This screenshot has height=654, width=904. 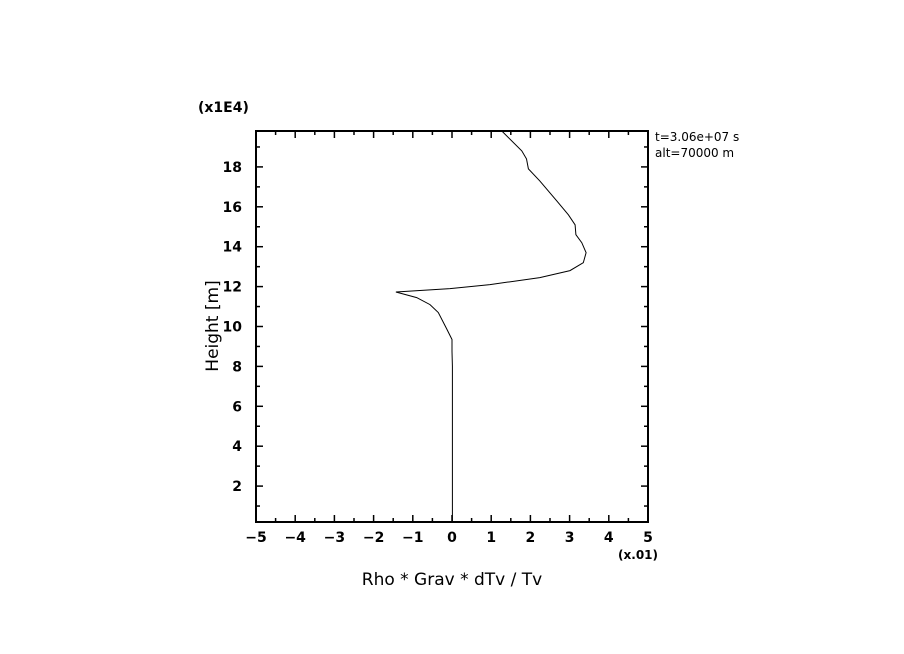 What do you see at coordinates (452, 580) in the screenshot?
I see `x-axis-label: Rho * Grav * dTv / Tv` at bounding box center [452, 580].